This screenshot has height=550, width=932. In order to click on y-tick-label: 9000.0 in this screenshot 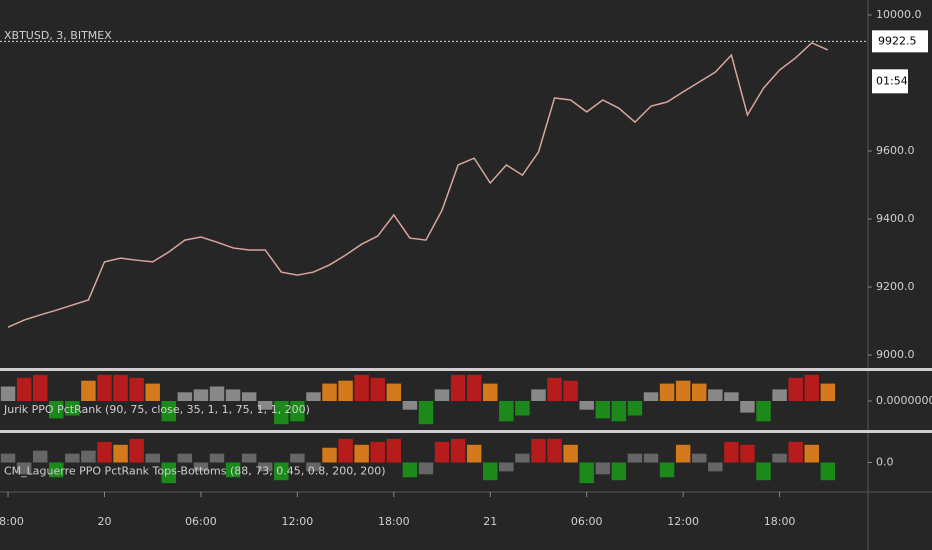, I will do `click(895, 354)`.